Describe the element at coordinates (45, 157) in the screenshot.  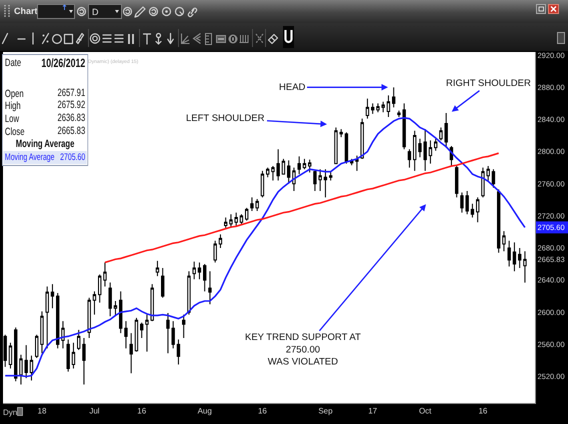
I see `table-row: Moving Average 2705.60` at that location.